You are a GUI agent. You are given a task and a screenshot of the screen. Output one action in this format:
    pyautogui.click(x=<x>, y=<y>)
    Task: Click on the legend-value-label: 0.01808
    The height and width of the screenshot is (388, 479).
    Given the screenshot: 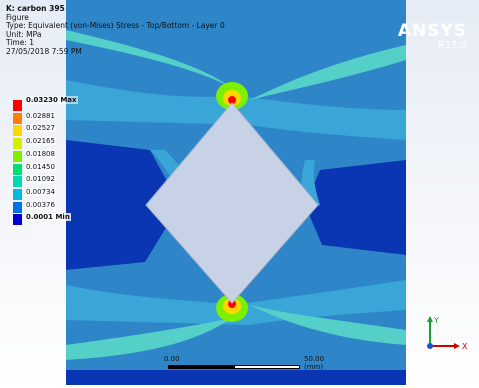 What is the action you would take?
    pyautogui.click(x=40, y=153)
    